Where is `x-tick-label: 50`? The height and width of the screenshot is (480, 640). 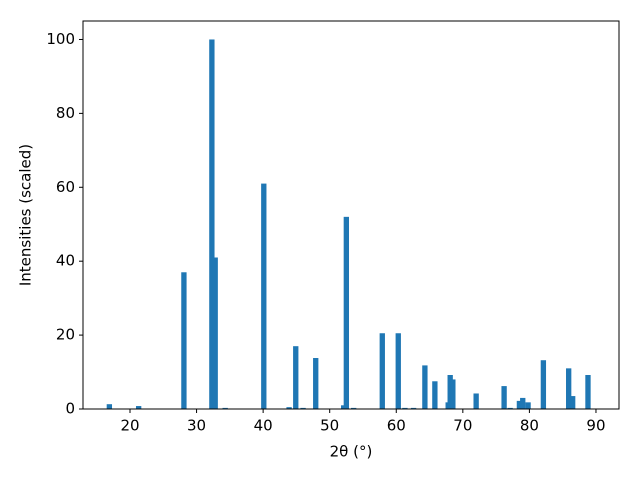 x-tick-label: 50 is located at coordinates (329, 426).